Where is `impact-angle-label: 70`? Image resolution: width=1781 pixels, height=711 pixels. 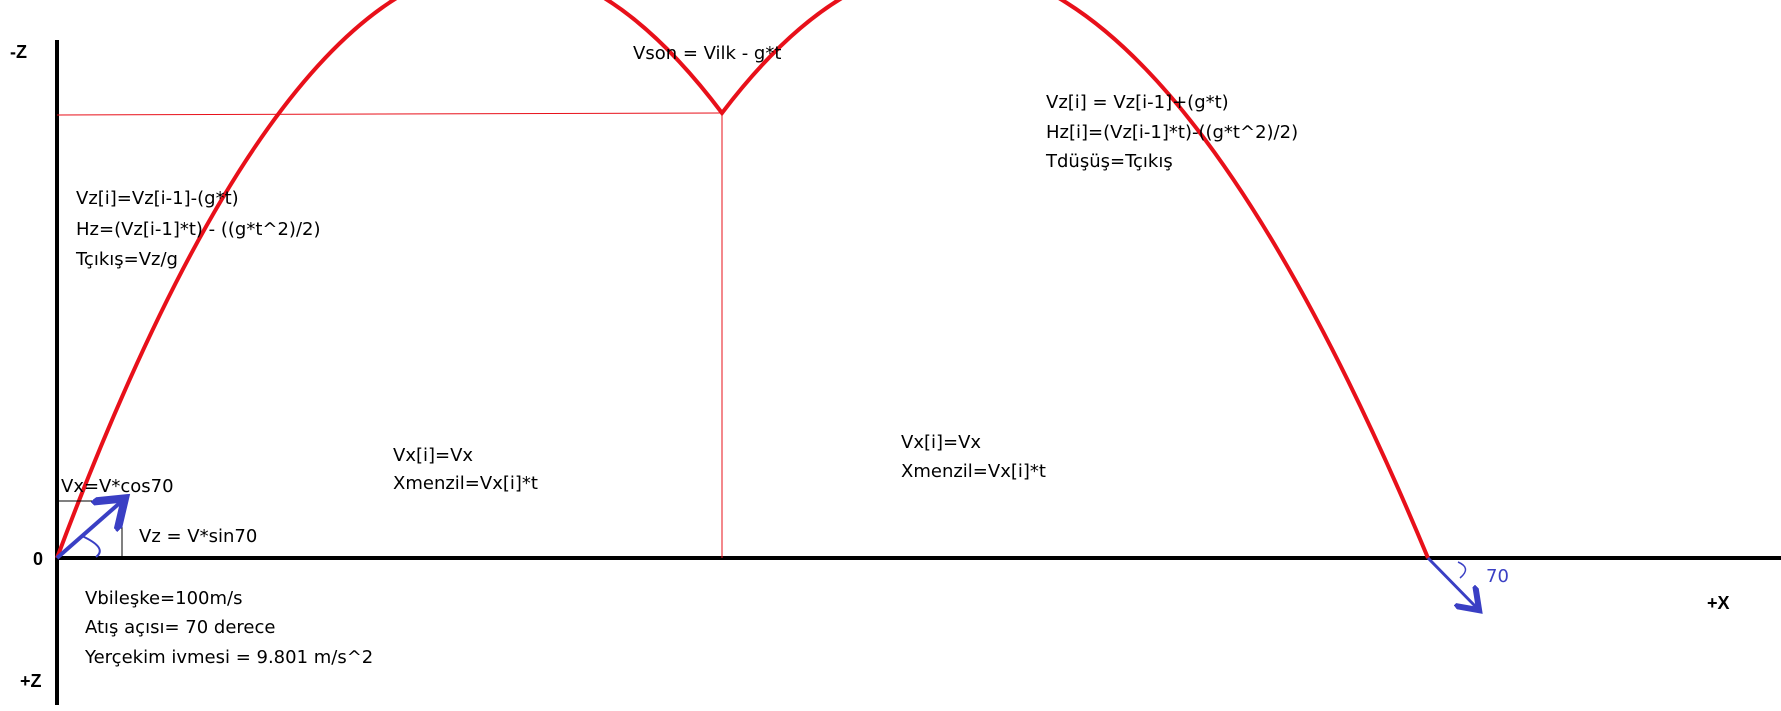
impact-angle-label: 70 is located at coordinates (1497, 576).